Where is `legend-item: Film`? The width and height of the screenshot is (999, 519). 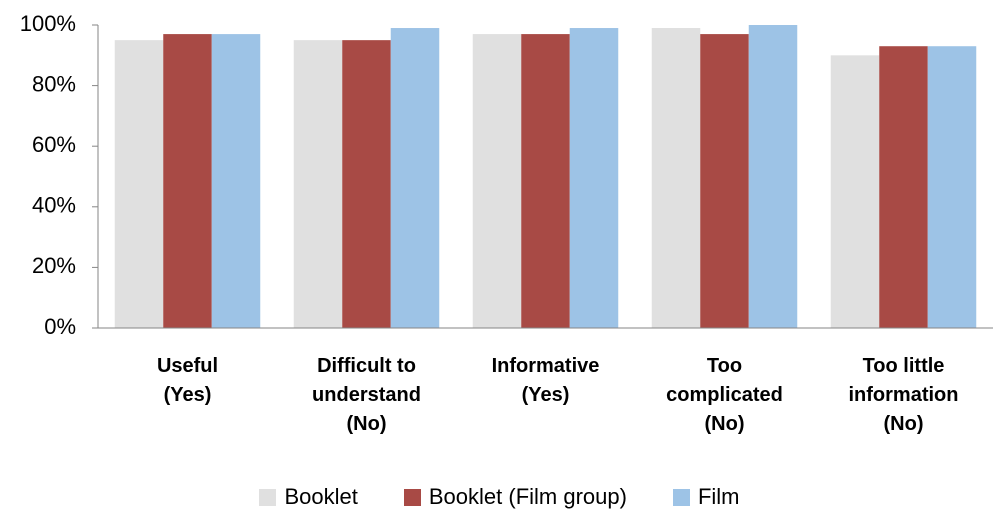
legend-item: Film is located at coordinates (706, 497).